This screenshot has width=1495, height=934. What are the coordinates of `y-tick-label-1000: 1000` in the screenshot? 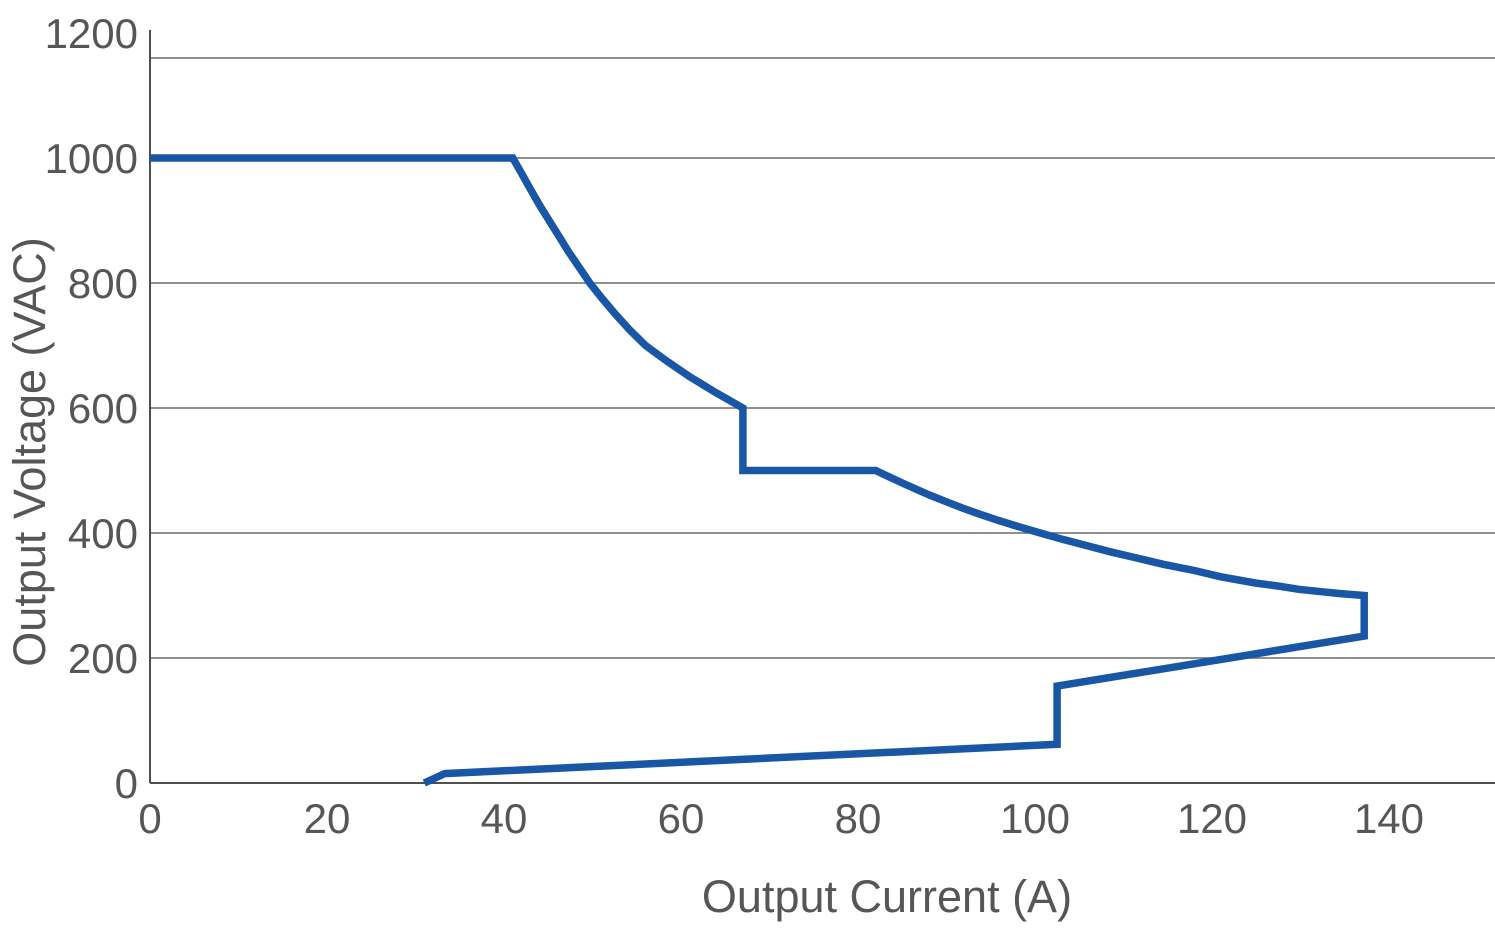 It's located at (91, 158).